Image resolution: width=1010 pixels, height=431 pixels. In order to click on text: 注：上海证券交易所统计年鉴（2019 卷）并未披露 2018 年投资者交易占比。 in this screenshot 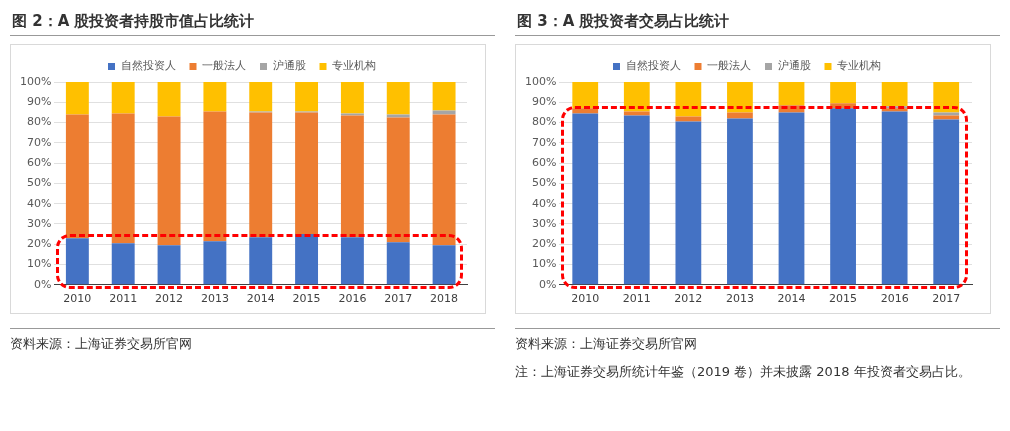, I will do `click(743, 372)`.